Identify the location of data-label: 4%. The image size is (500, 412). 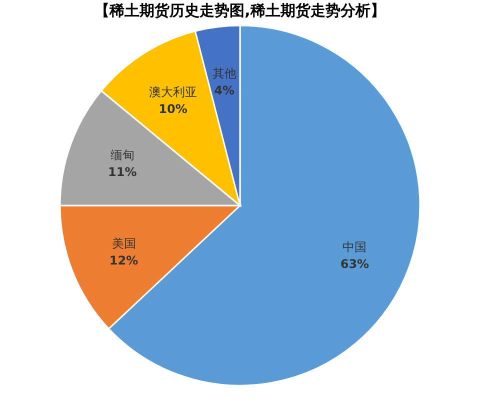
(224, 90).